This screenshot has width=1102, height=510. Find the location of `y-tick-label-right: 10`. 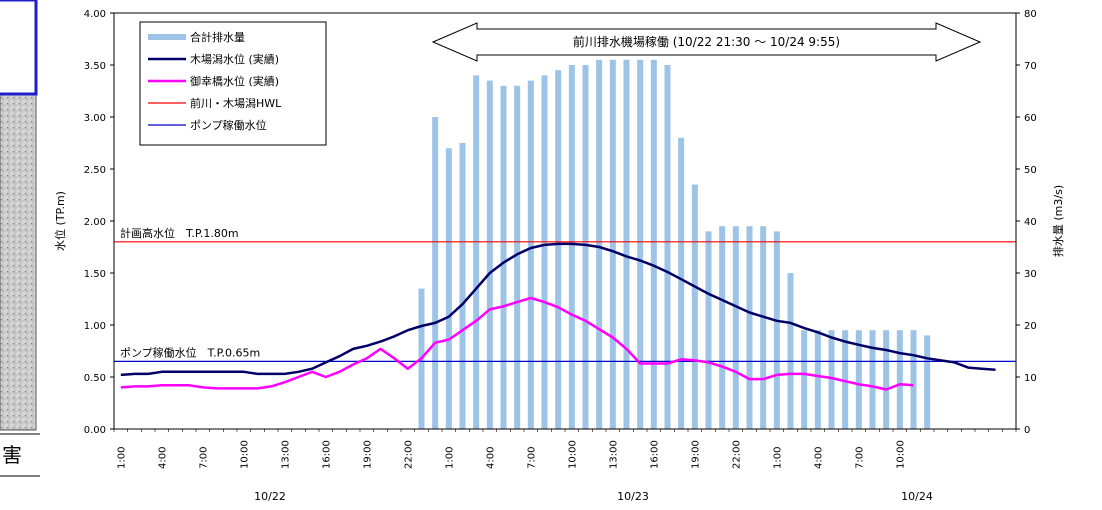

y-tick-label-right: 10 is located at coordinates (1030, 378).